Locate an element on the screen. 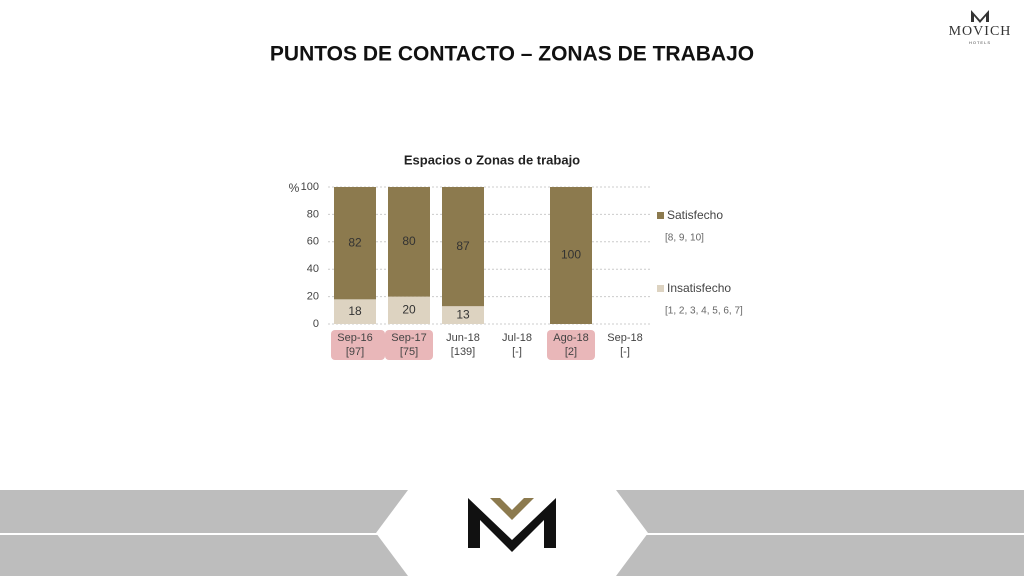  data-label: 18 is located at coordinates (355, 311).